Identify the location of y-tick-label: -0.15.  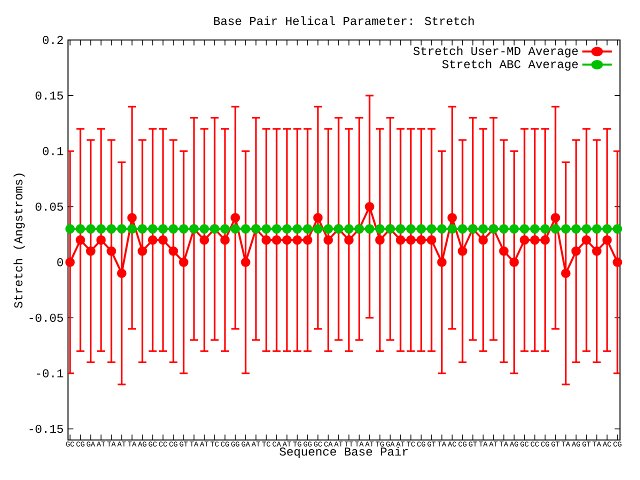
(46, 428).